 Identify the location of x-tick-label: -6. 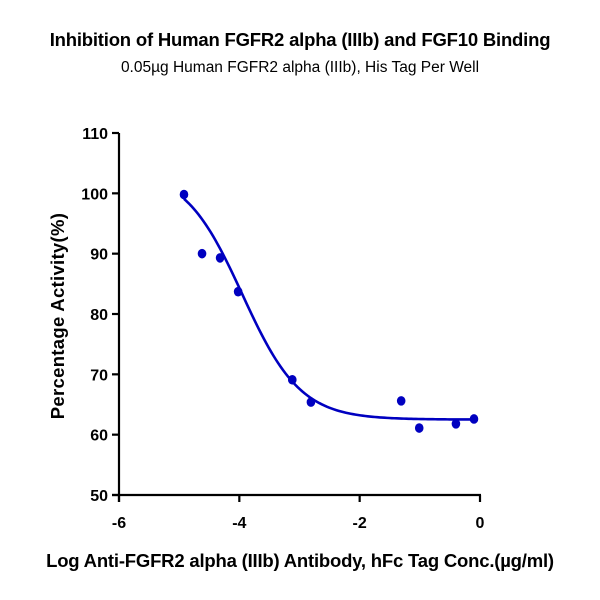
(119, 523).